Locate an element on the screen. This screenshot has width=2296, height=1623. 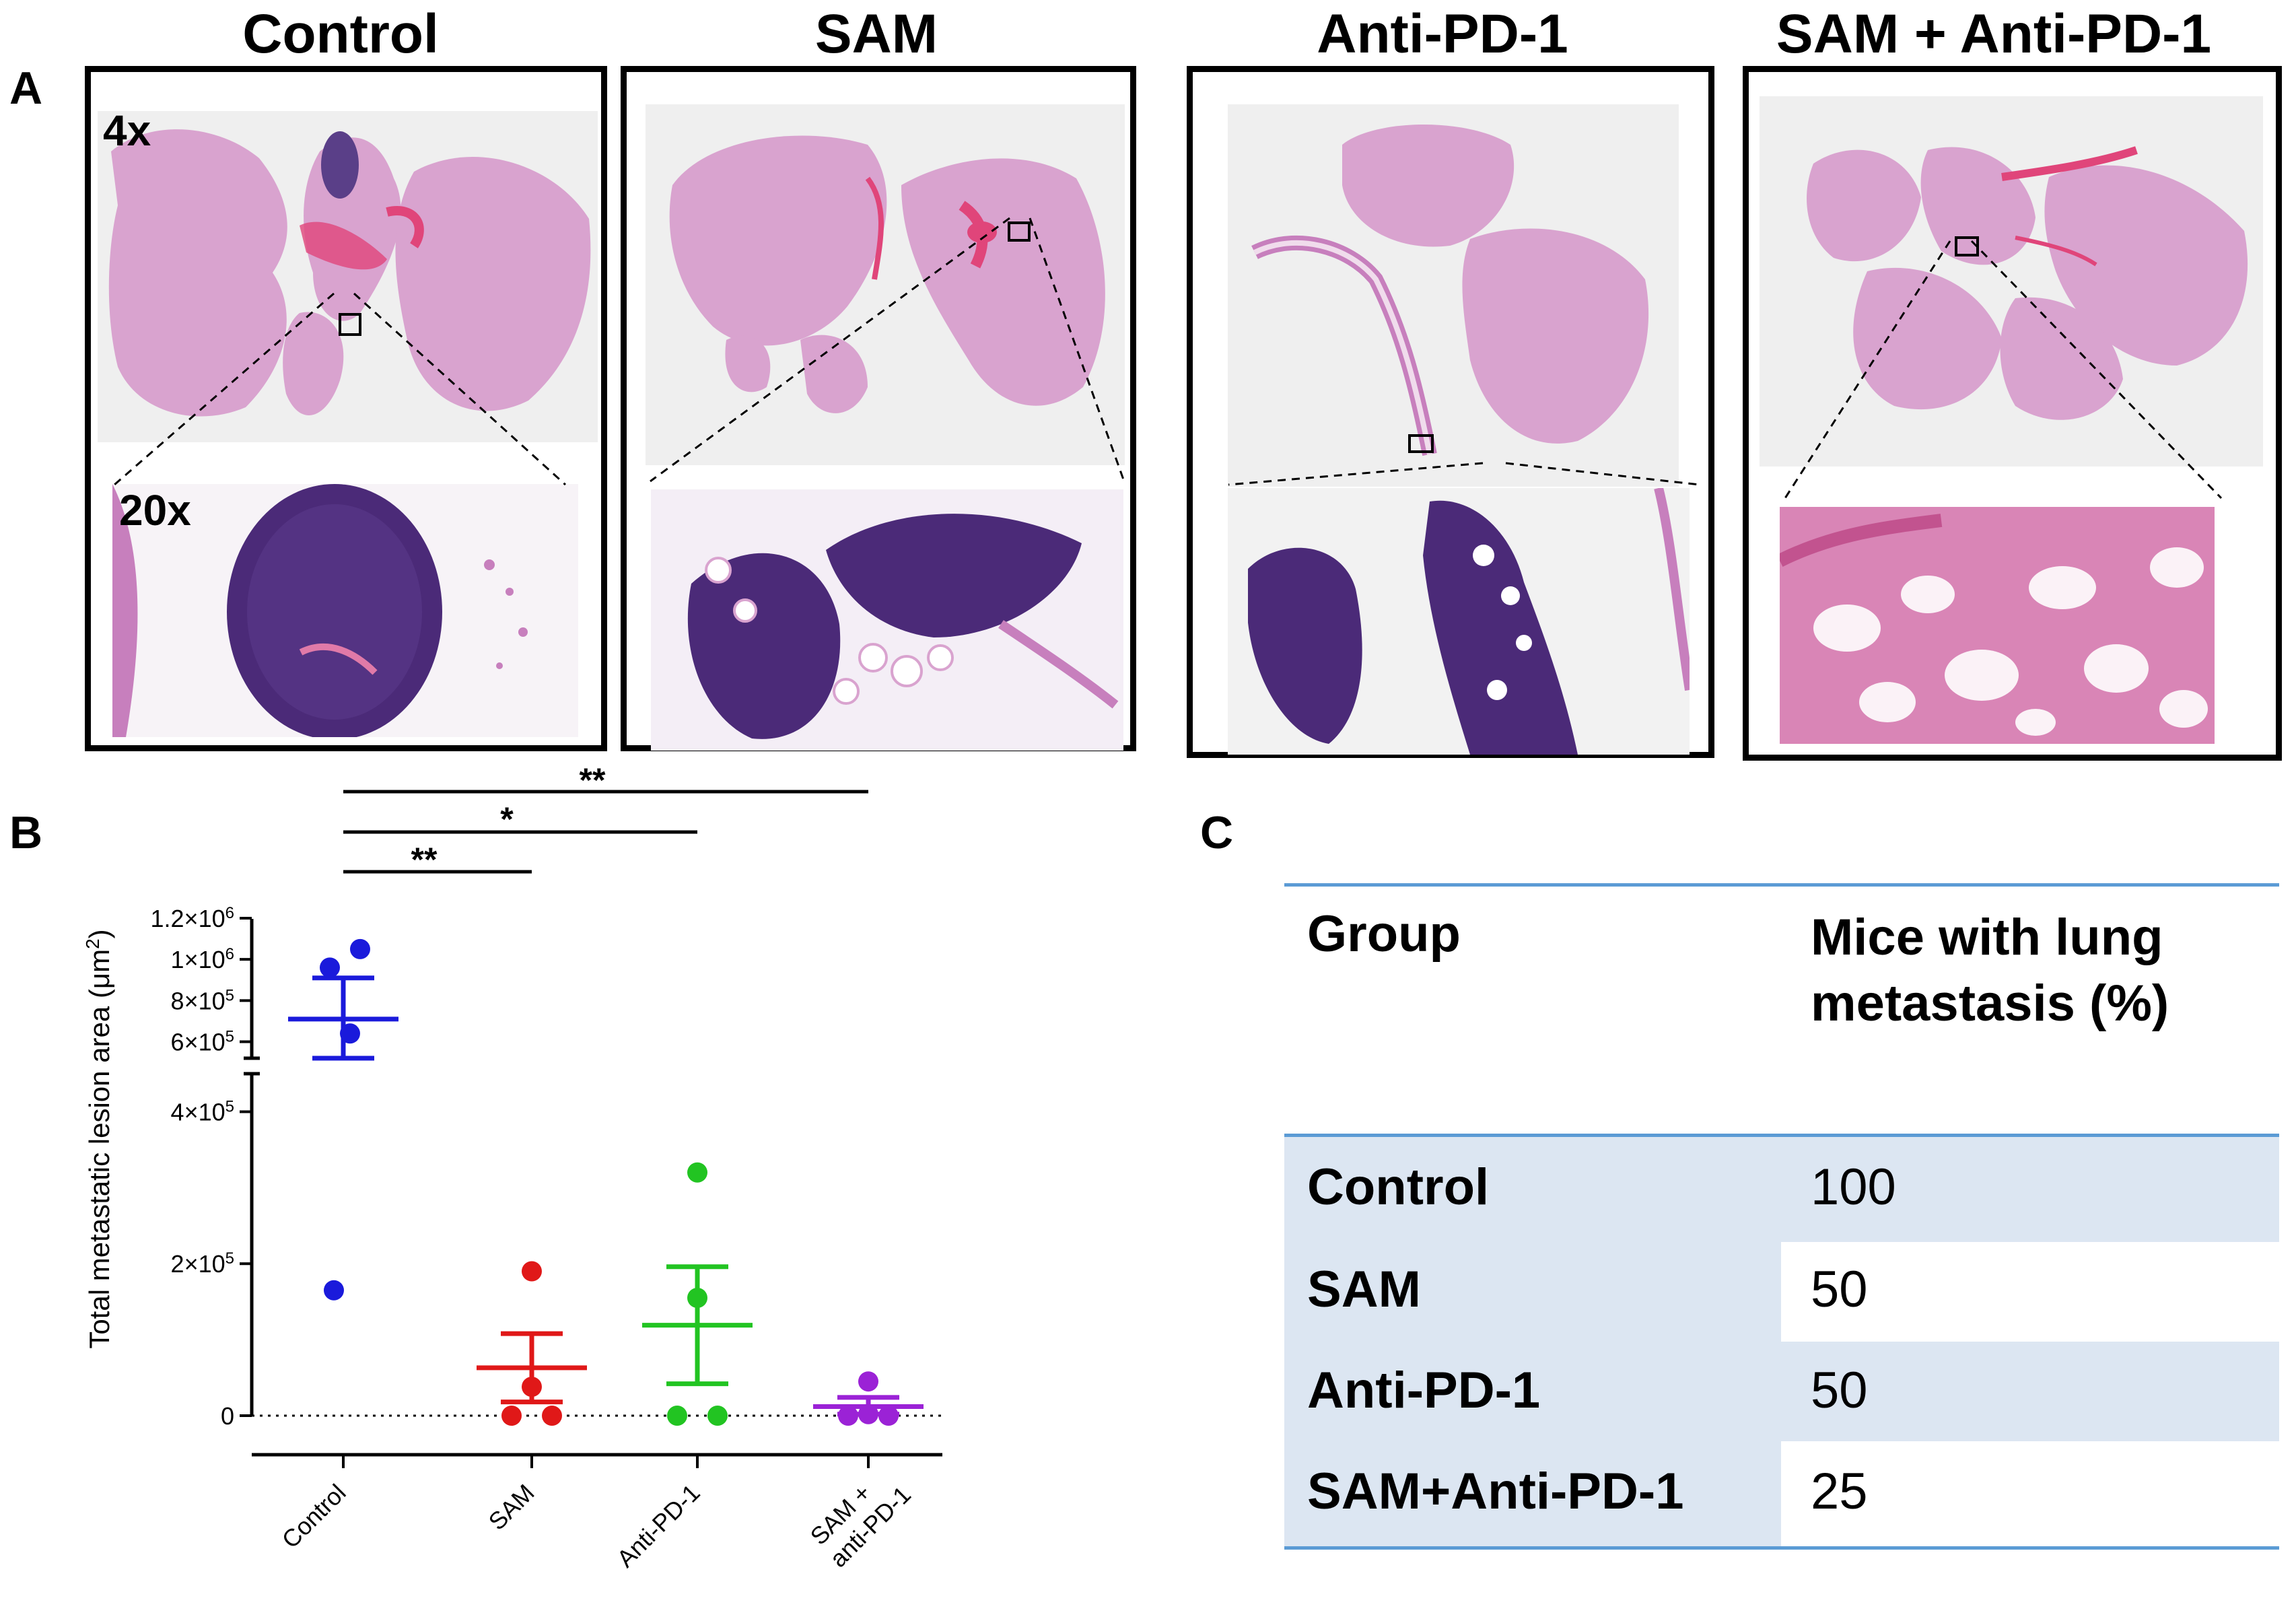
histology-frame-sam is located at coordinates (878, 409).